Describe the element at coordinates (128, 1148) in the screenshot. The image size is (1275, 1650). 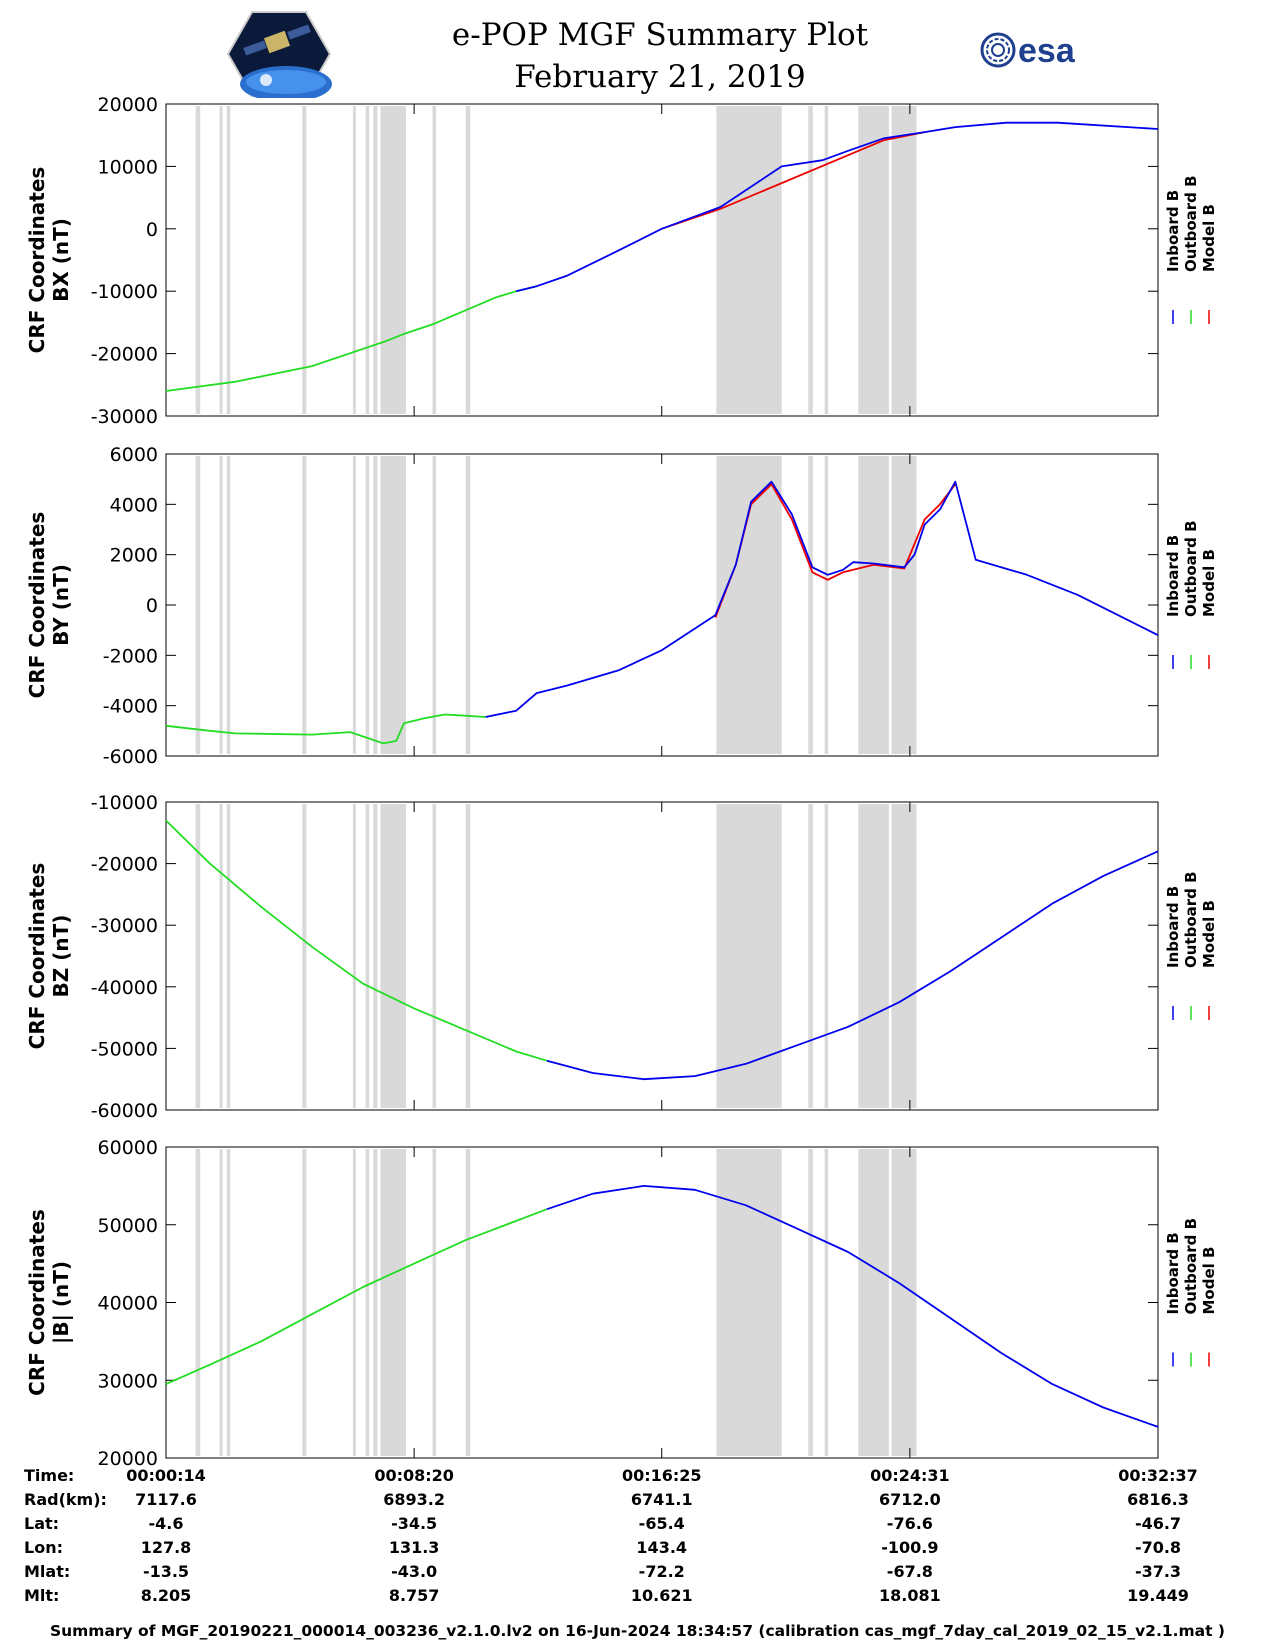
I see `y-tick-label: 60000` at that location.